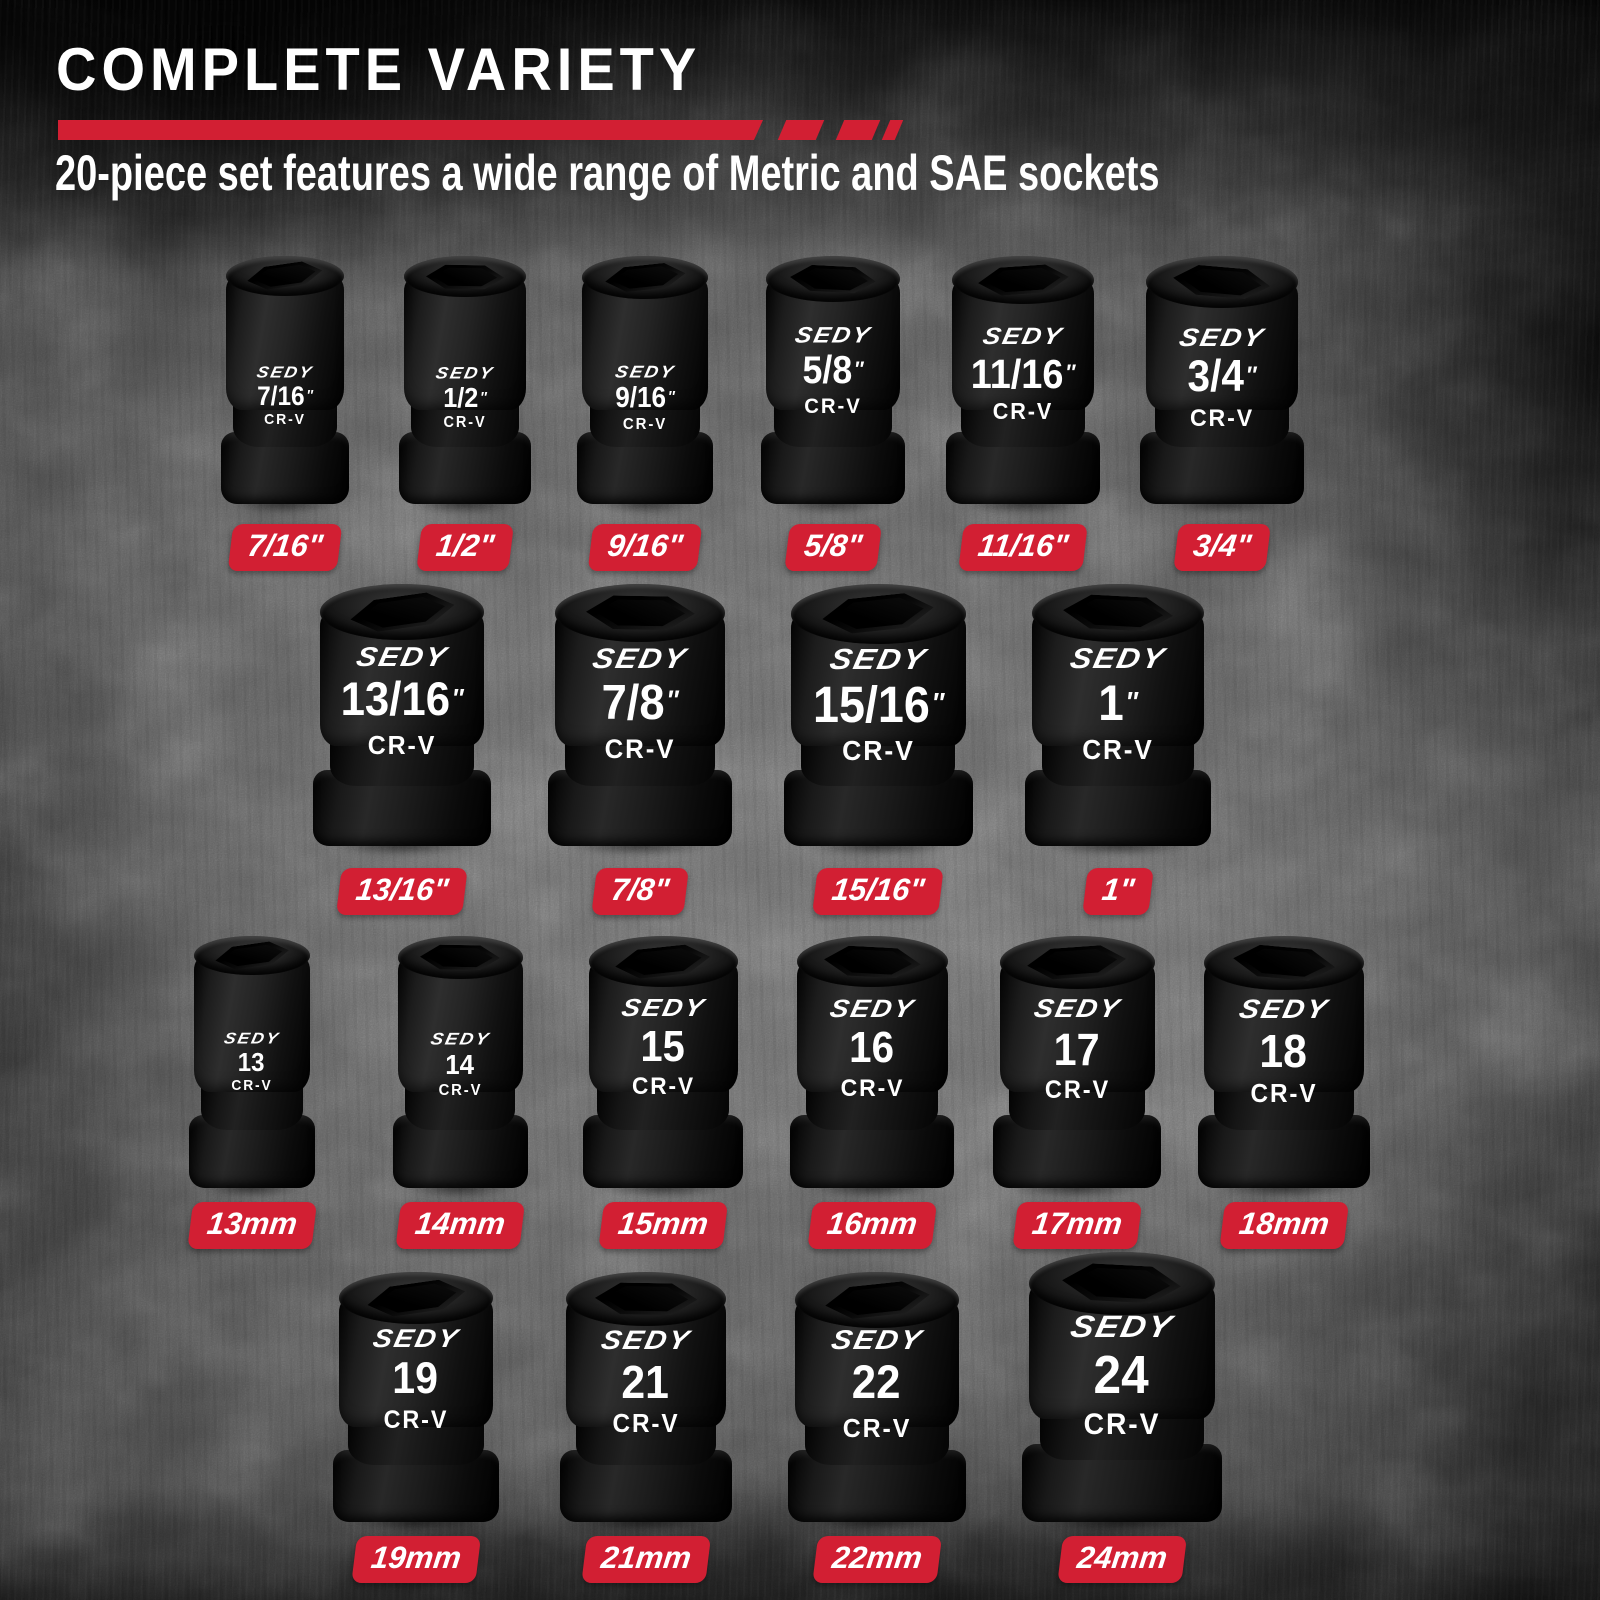  I want to click on socket-engraving: SEDY 15 CR-V, so click(663, 1048).